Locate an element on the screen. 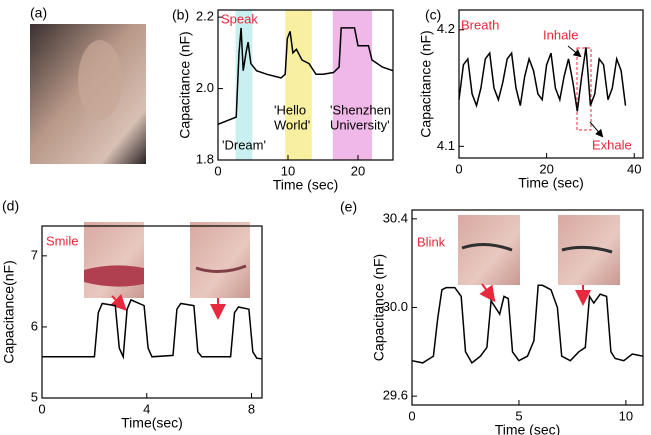 The width and height of the screenshot is (651, 435). annotation: World' is located at coordinates (292, 124).